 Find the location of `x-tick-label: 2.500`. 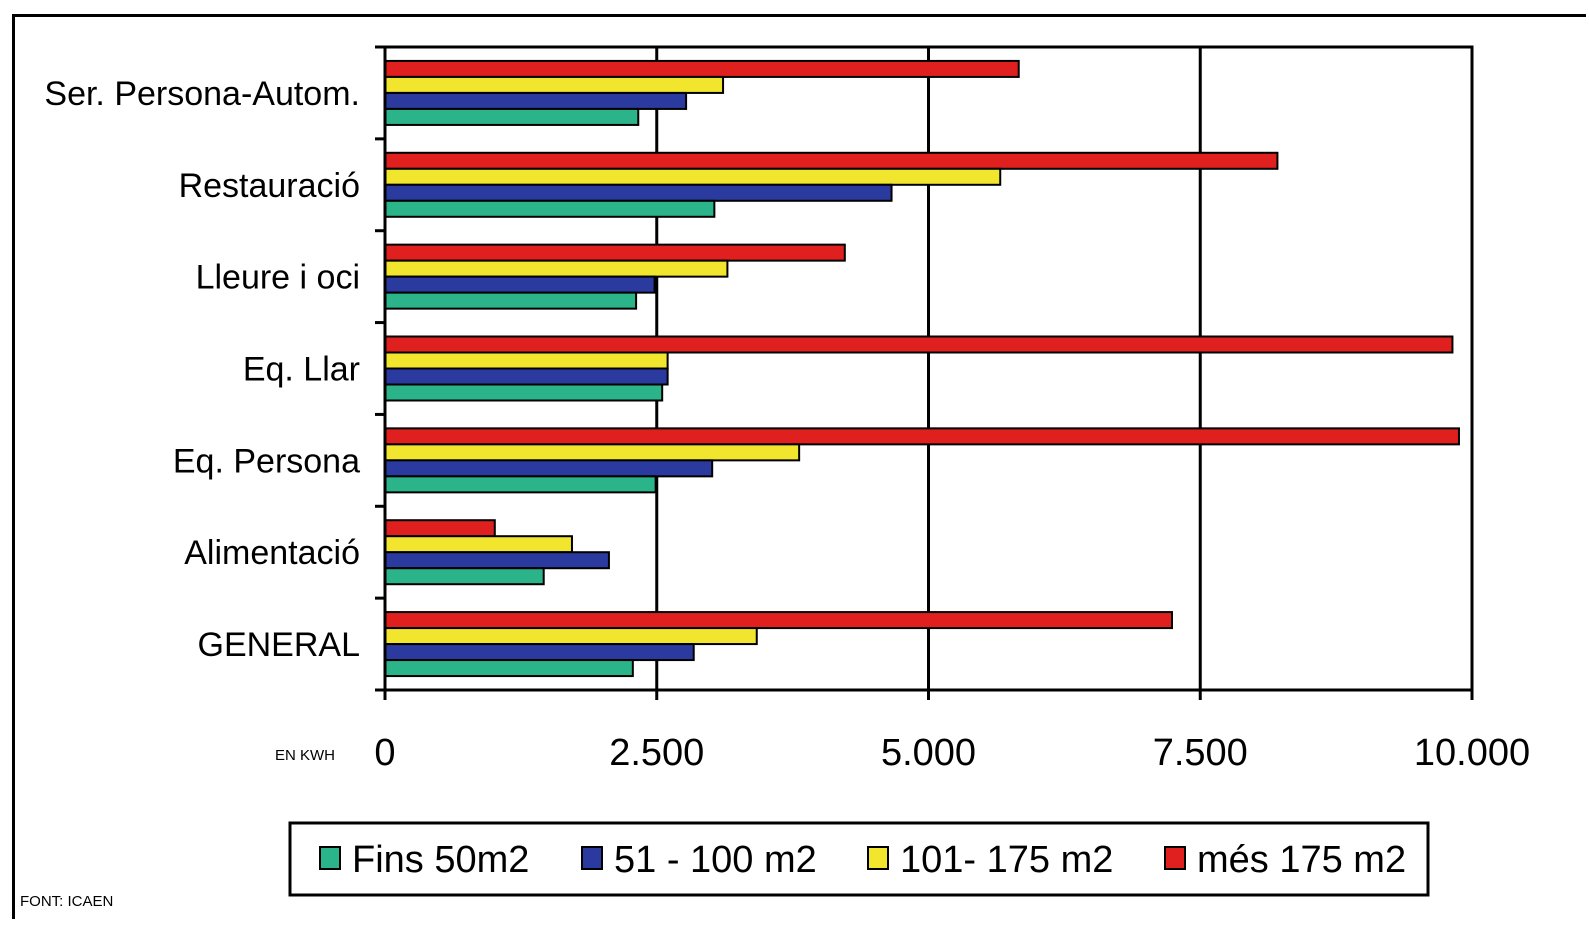

x-tick-label: 2.500 is located at coordinates (656, 753).